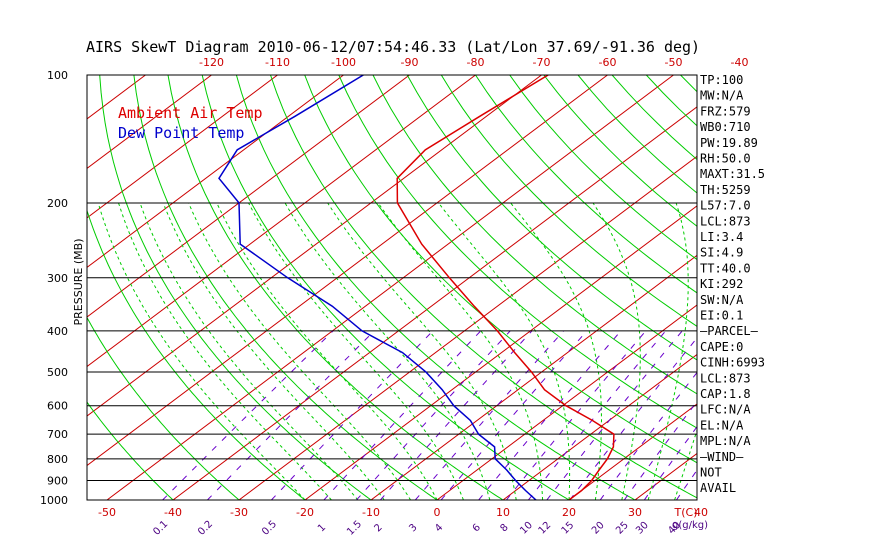 This screenshot has height=560, width=870. What do you see at coordinates (674, 62) in the screenshot?
I see `top-temp-tick-label: -50` at bounding box center [674, 62].